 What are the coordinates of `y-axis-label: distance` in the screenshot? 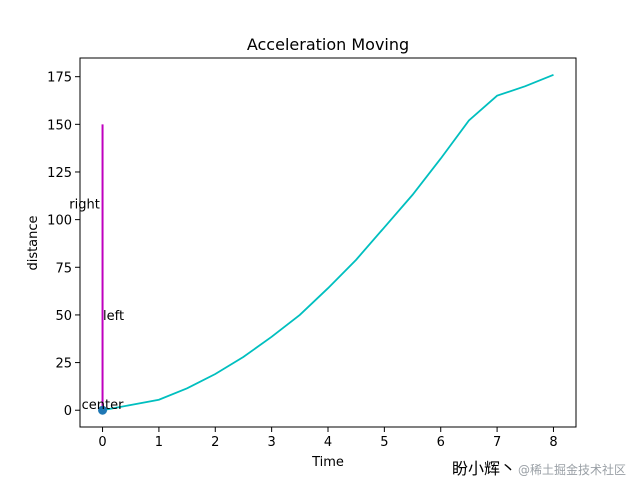 It's located at (33, 242).